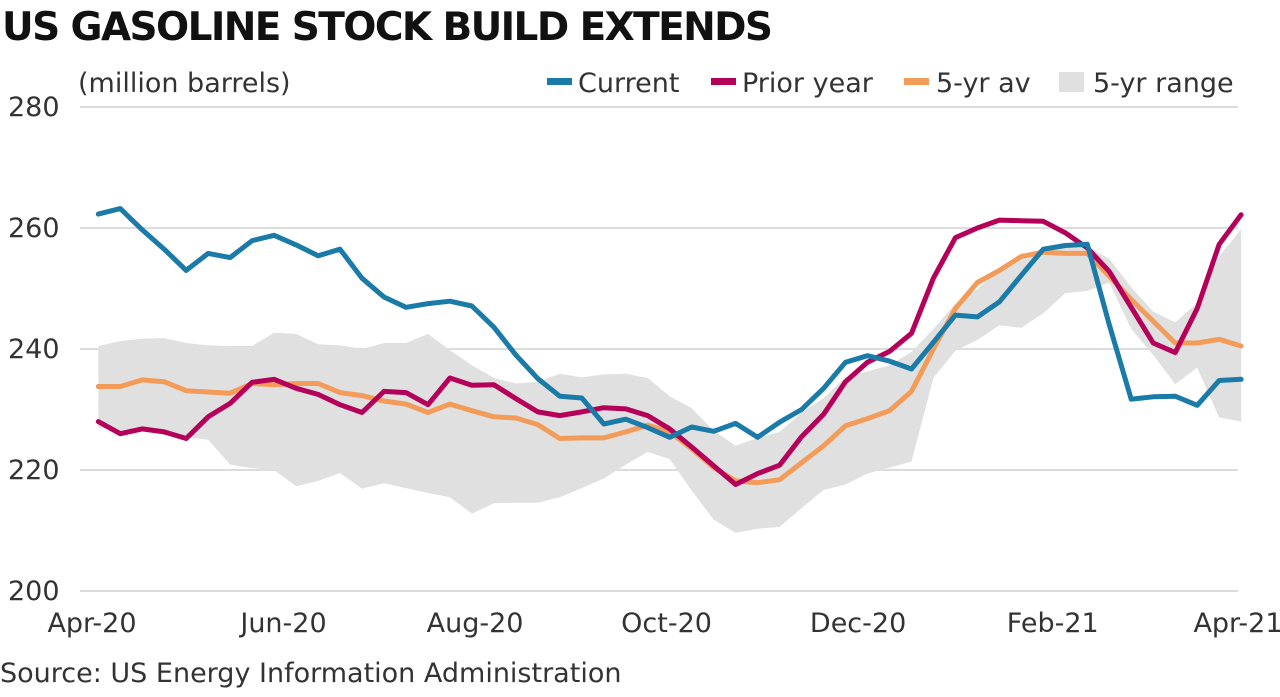  I want to click on y-axis-label: (million barrels), so click(184, 83).